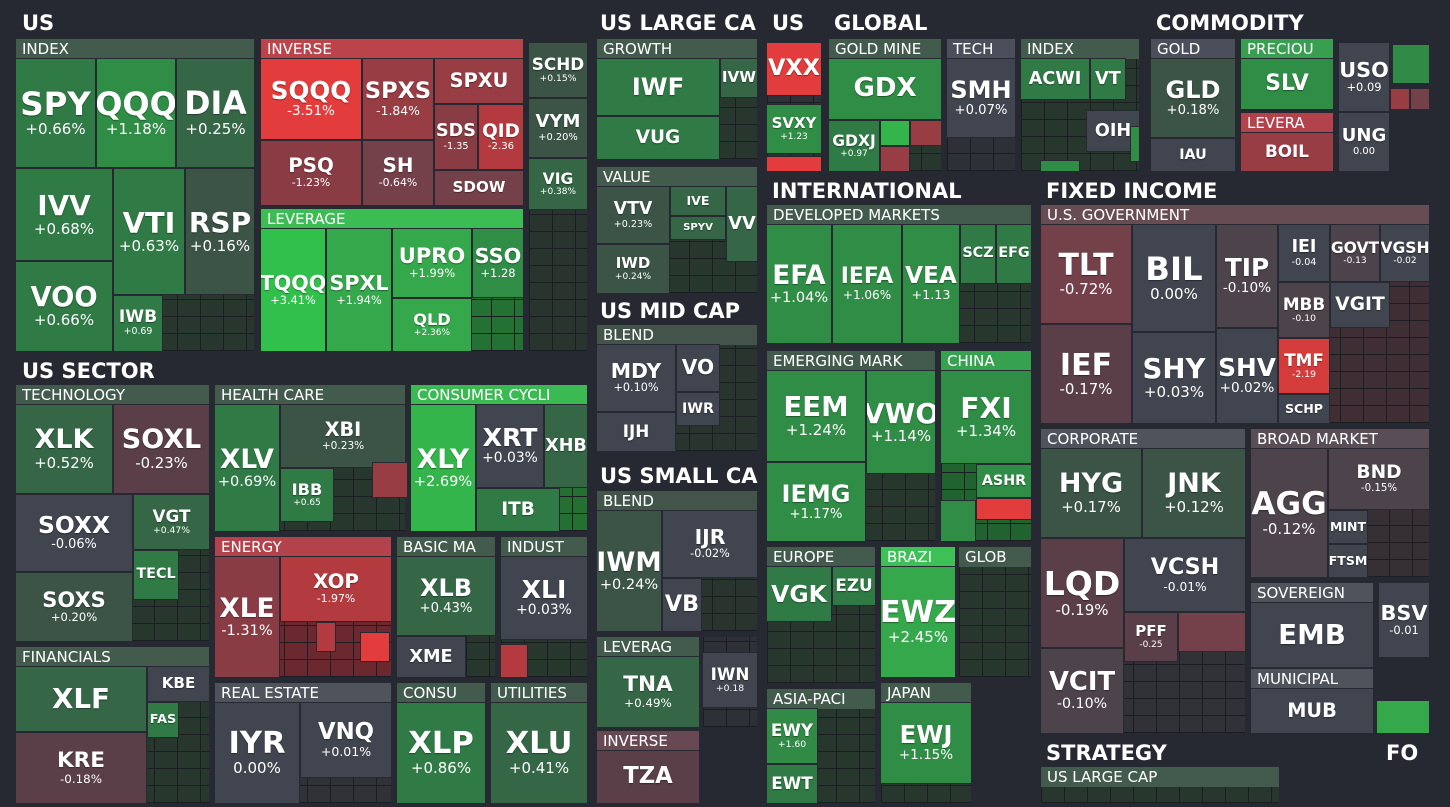  Describe the element at coordinates (74, 607) in the screenshot. I see `etf-tile: SOXS +0.20%` at that location.